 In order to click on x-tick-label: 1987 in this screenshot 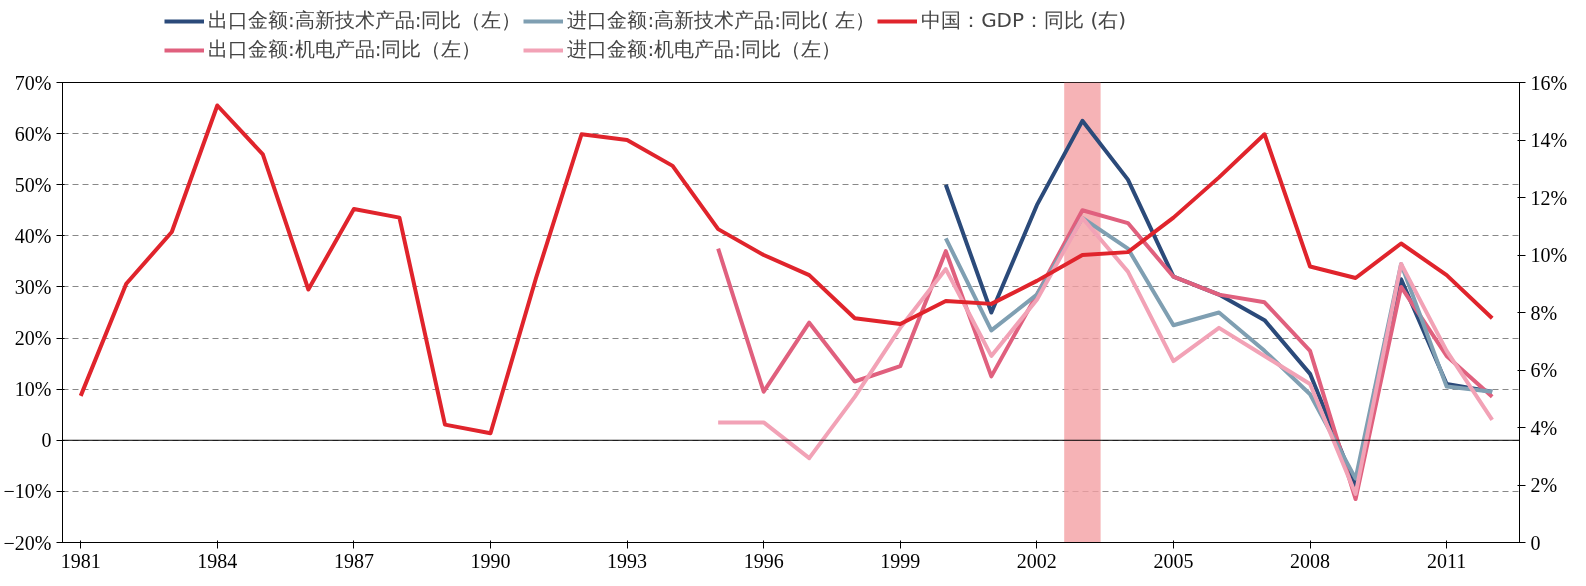, I will do `click(353, 560)`.